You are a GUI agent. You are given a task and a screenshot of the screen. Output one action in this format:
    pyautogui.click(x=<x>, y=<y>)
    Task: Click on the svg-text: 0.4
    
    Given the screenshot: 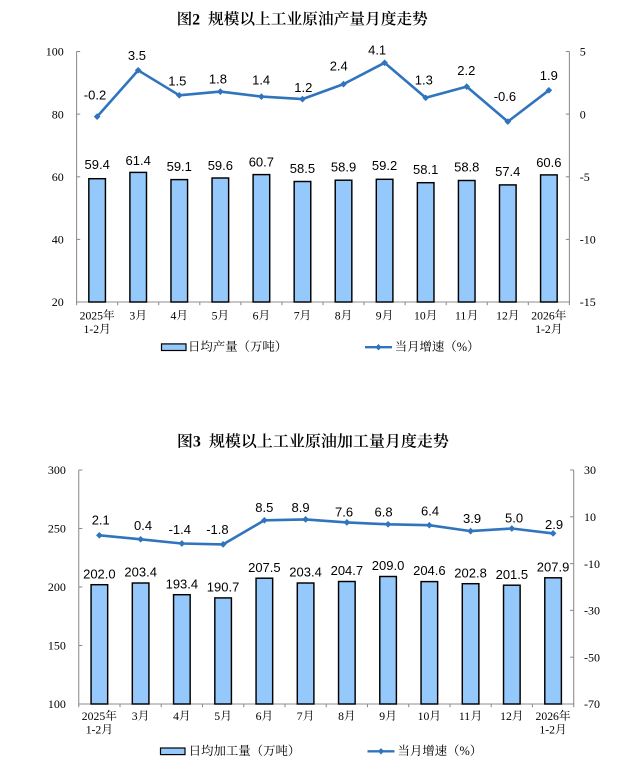 What is the action you would take?
    pyautogui.click(x=143, y=525)
    